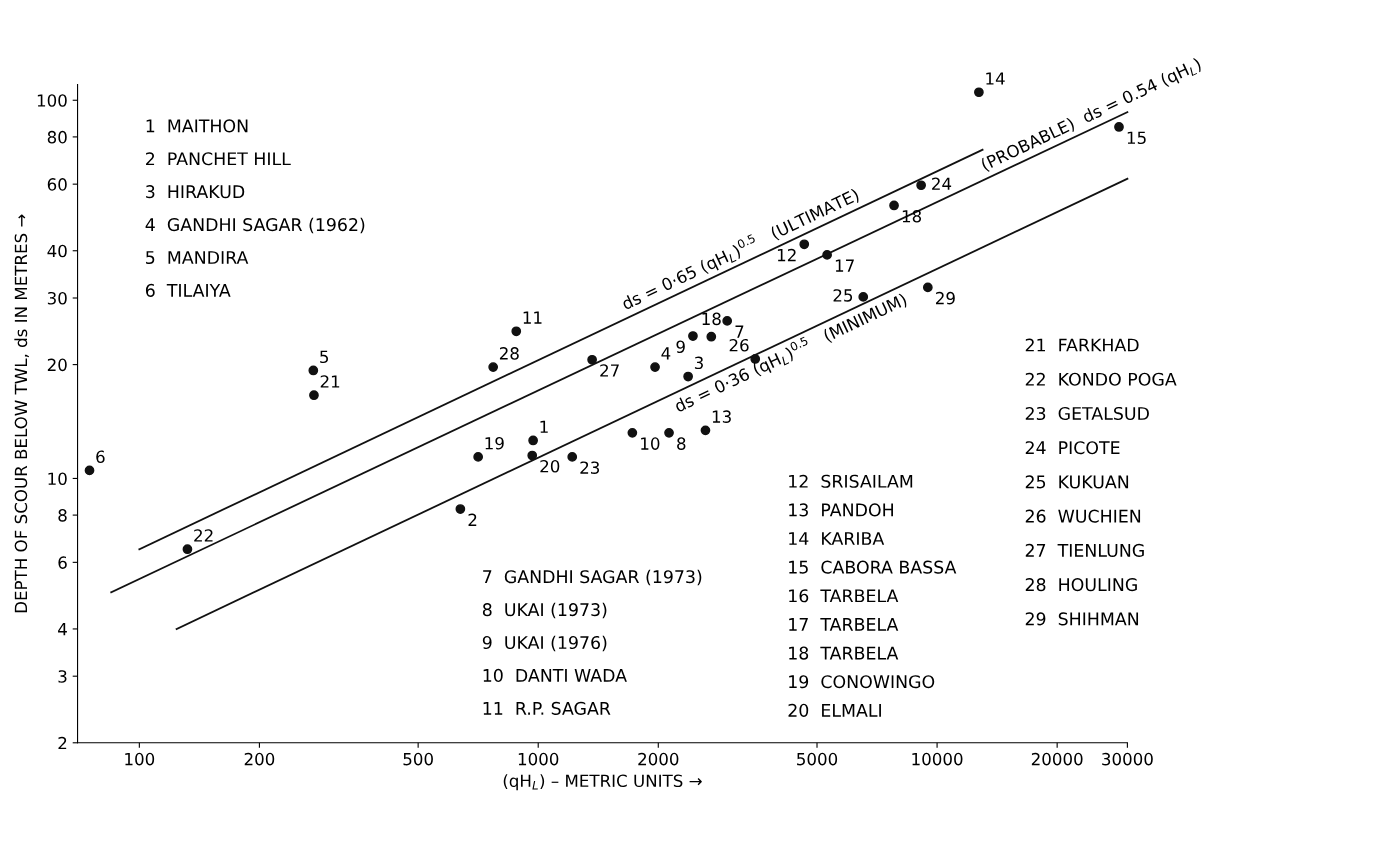 This screenshot has width=1385, height=846. Describe the element at coordinates (590, 467) in the screenshot. I see `annotation: 23` at that location.